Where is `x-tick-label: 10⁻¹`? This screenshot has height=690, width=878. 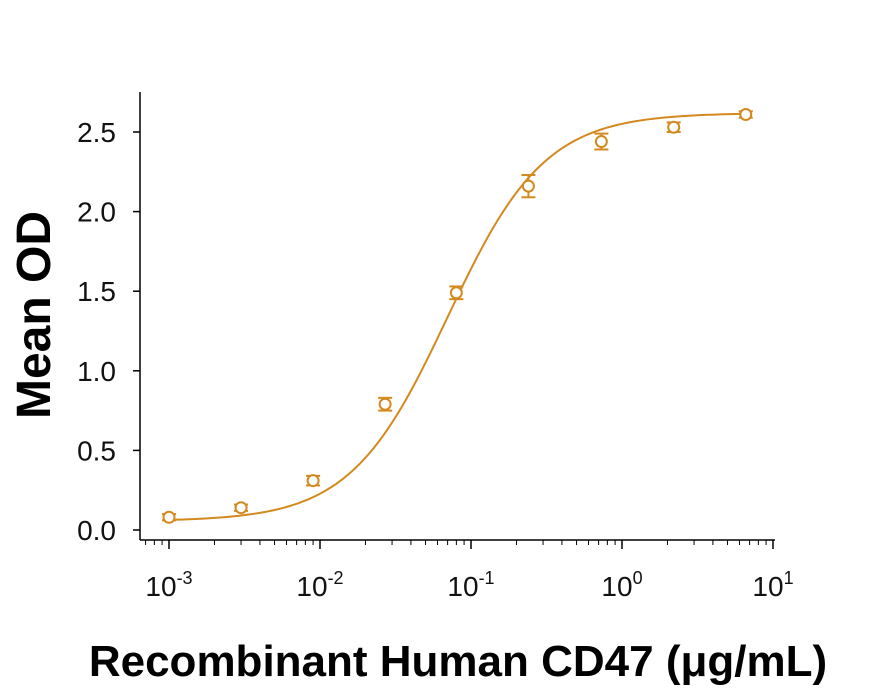
x-tick-label: 10⁻¹ is located at coordinates (470, 585).